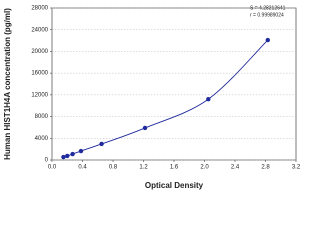 The image size is (320, 240). Describe the element at coordinates (113, 168) in the screenshot. I see `x-tick-label: 0.8` at that location.